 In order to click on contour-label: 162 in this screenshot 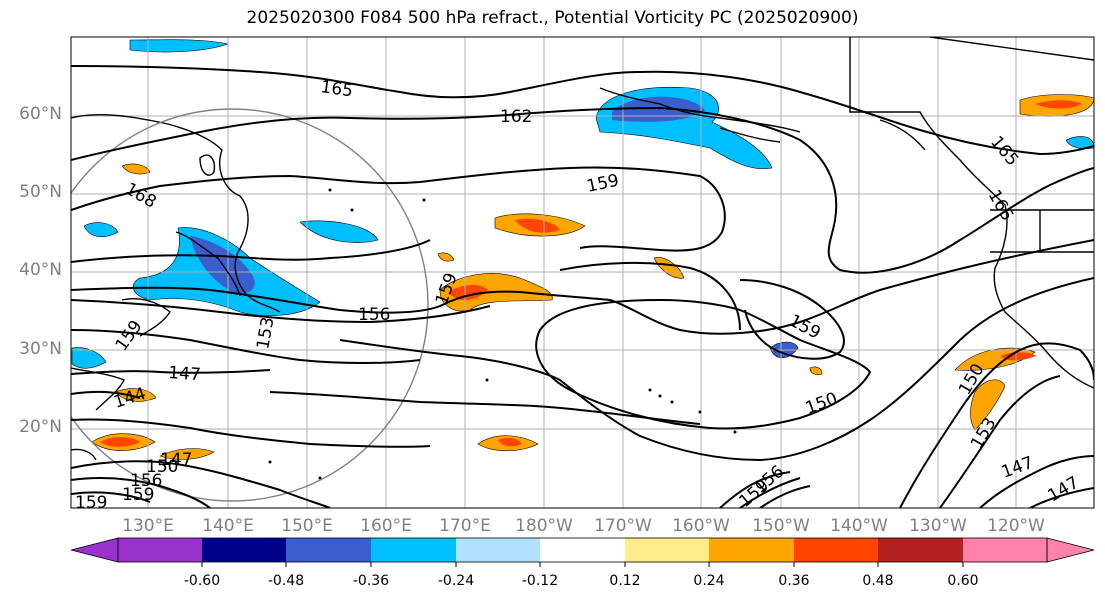, I will do `click(516, 117)`.